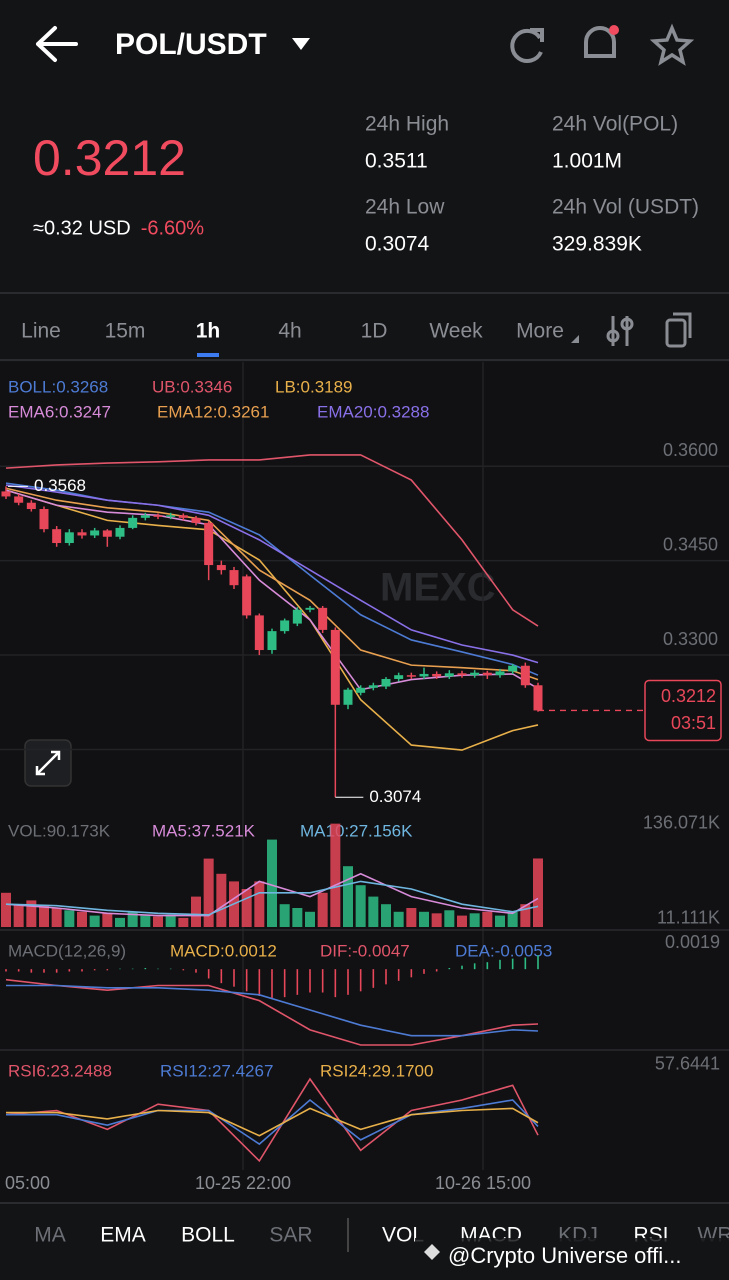 The height and width of the screenshot is (1280, 729). Describe the element at coordinates (405, 207) in the screenshot. I see `stat-label: 24h Low` at that location.